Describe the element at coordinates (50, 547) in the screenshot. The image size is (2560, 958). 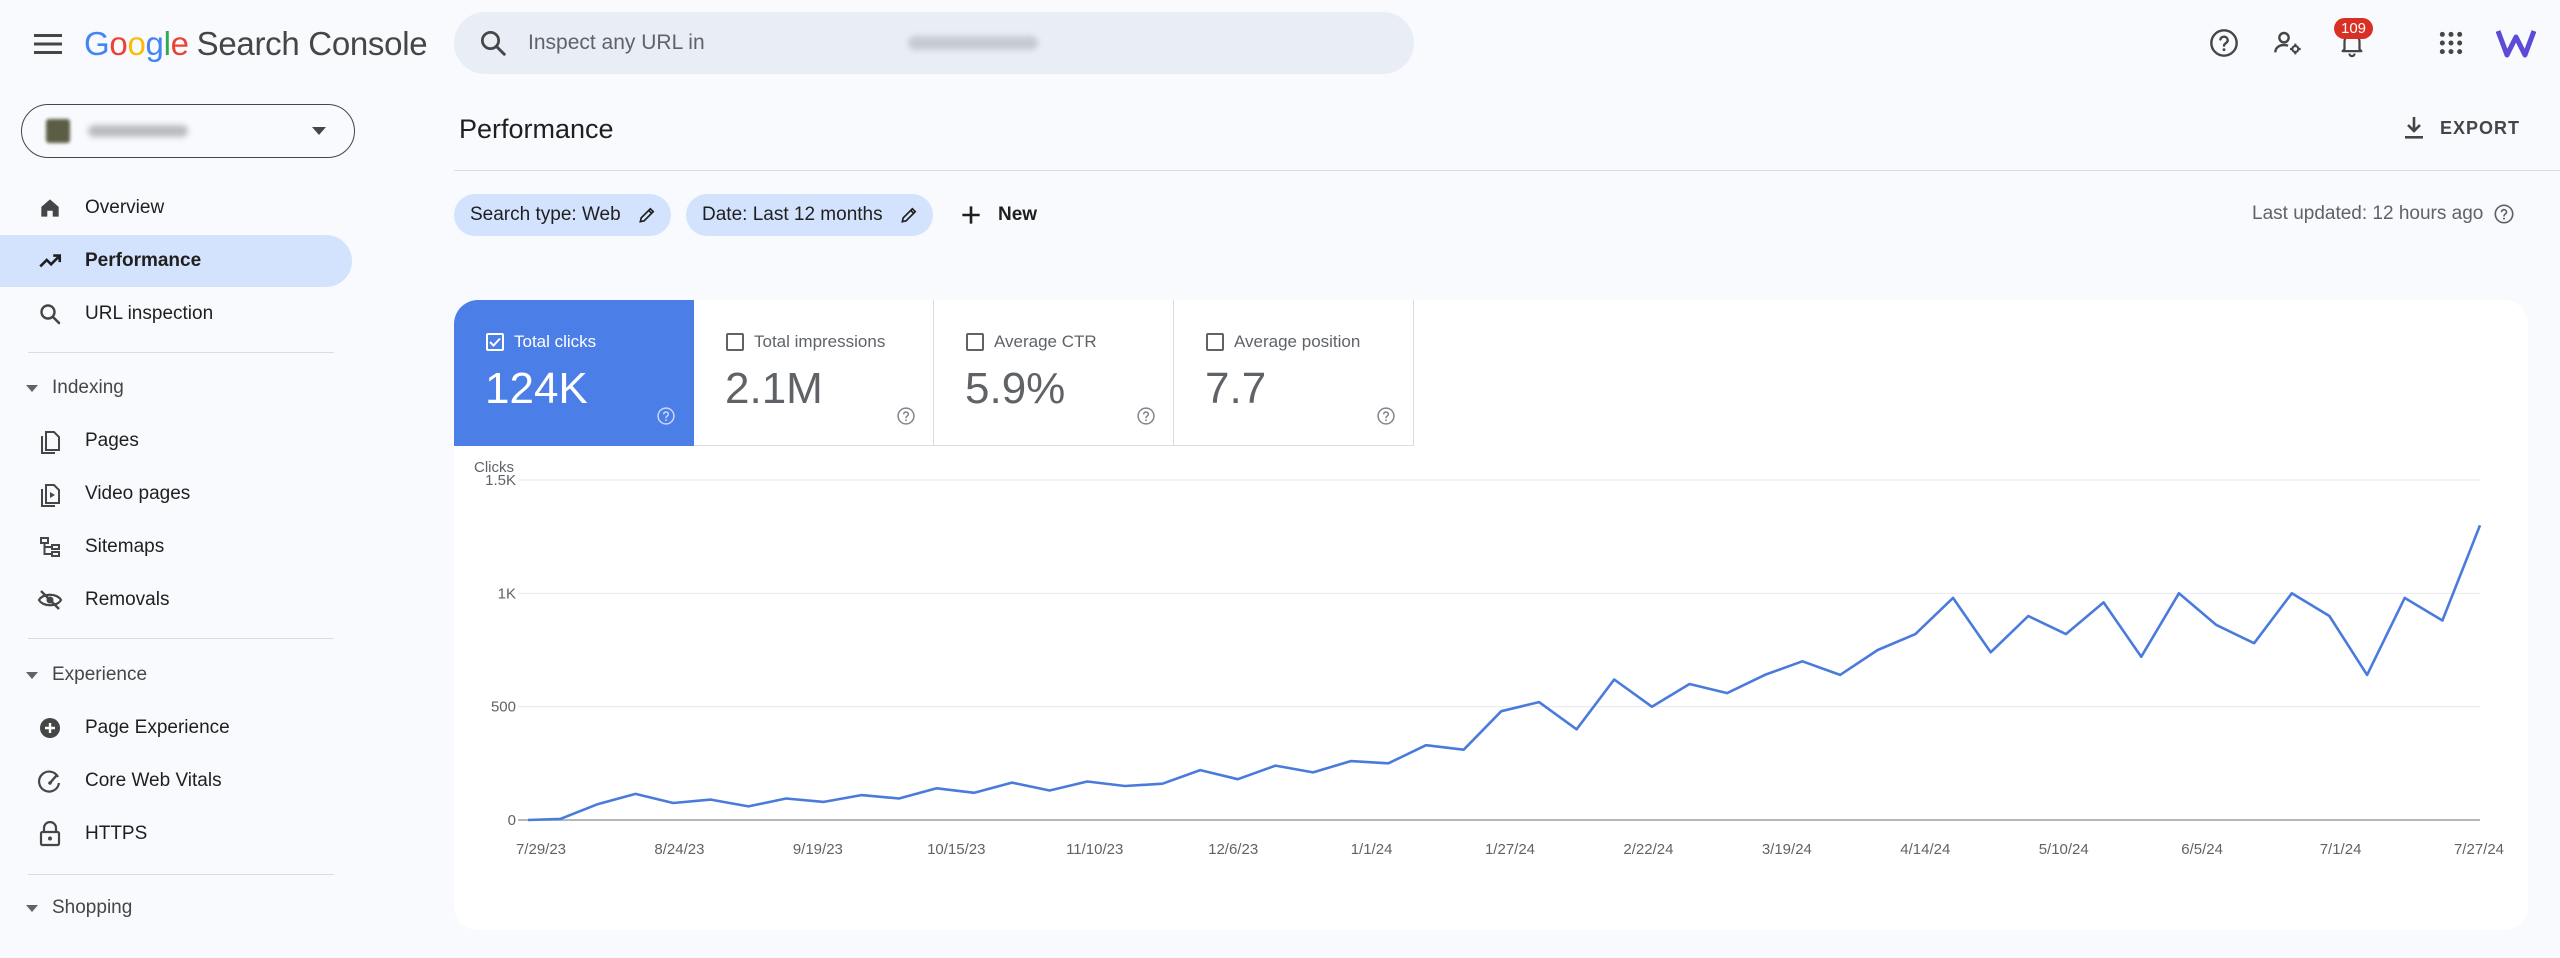
I see `sitemap-icon` at that location.